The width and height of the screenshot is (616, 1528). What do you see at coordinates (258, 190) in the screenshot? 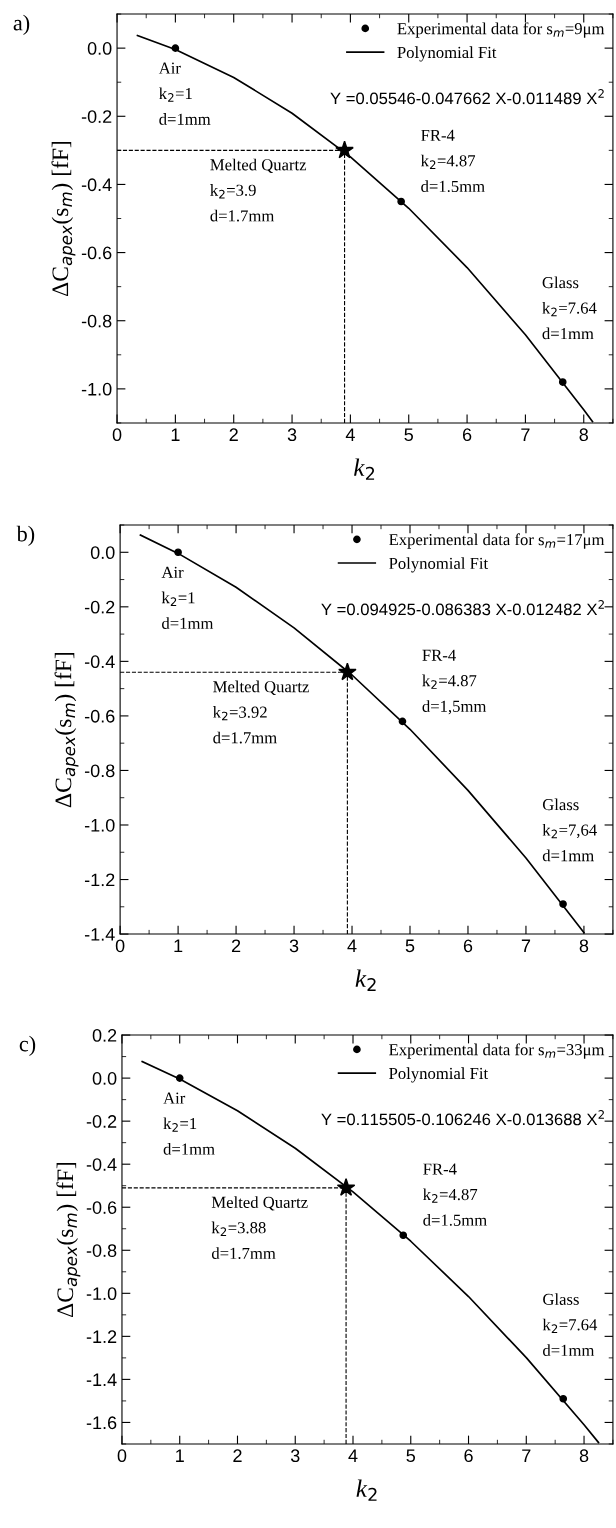
I see `annotation: Melted Quartz k$_{2}$=3.9 d=1.7mm` at bounding box center [258, 190].